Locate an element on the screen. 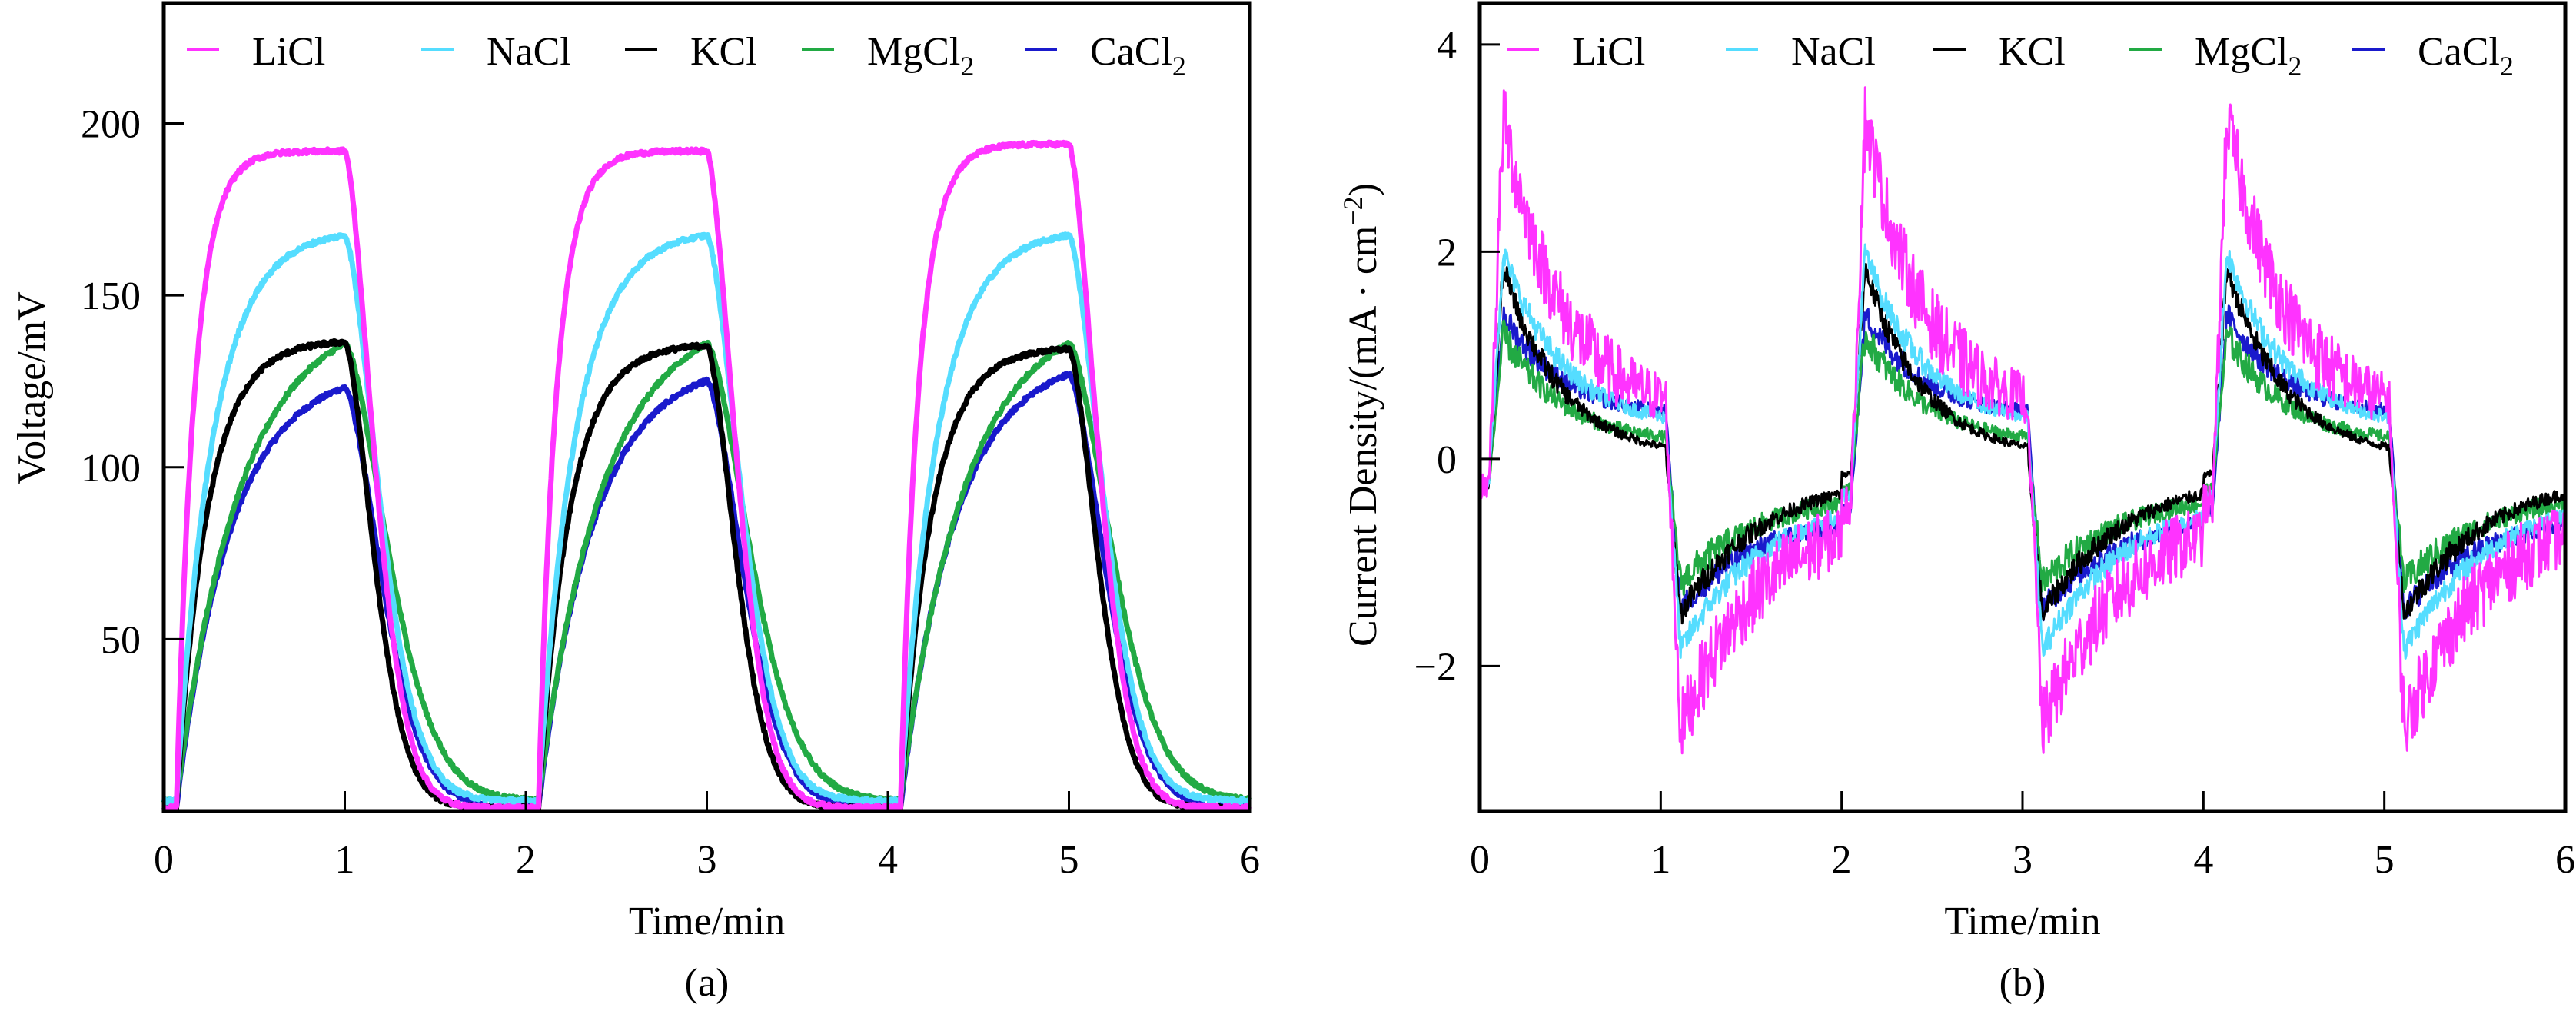 The height and width of the screenshot is (1011, 2576). panel-a-x-axis-label: Time/min is located at coordinates (707, 921).